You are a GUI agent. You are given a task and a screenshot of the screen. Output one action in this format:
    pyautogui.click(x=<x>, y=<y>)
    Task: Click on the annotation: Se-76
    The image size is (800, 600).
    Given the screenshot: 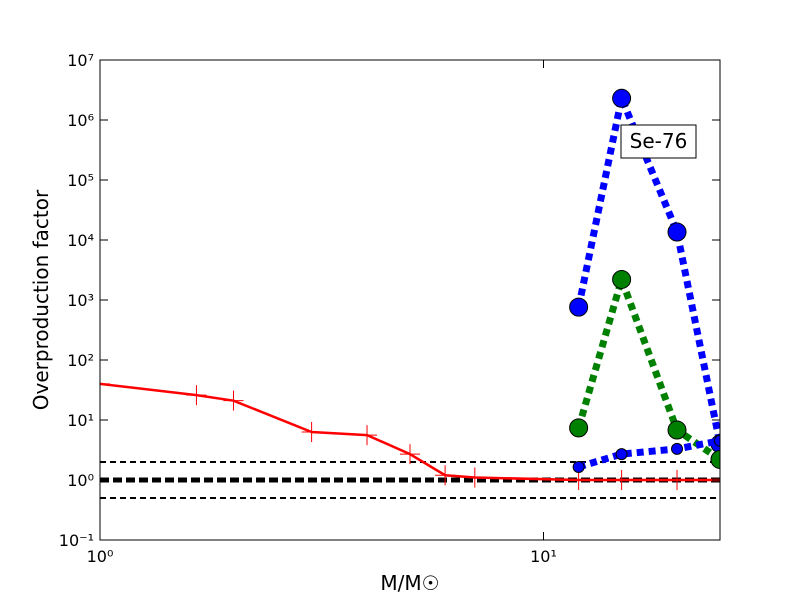 What is the action you would take?
    pyautogui.click(x=659, y=141)
    